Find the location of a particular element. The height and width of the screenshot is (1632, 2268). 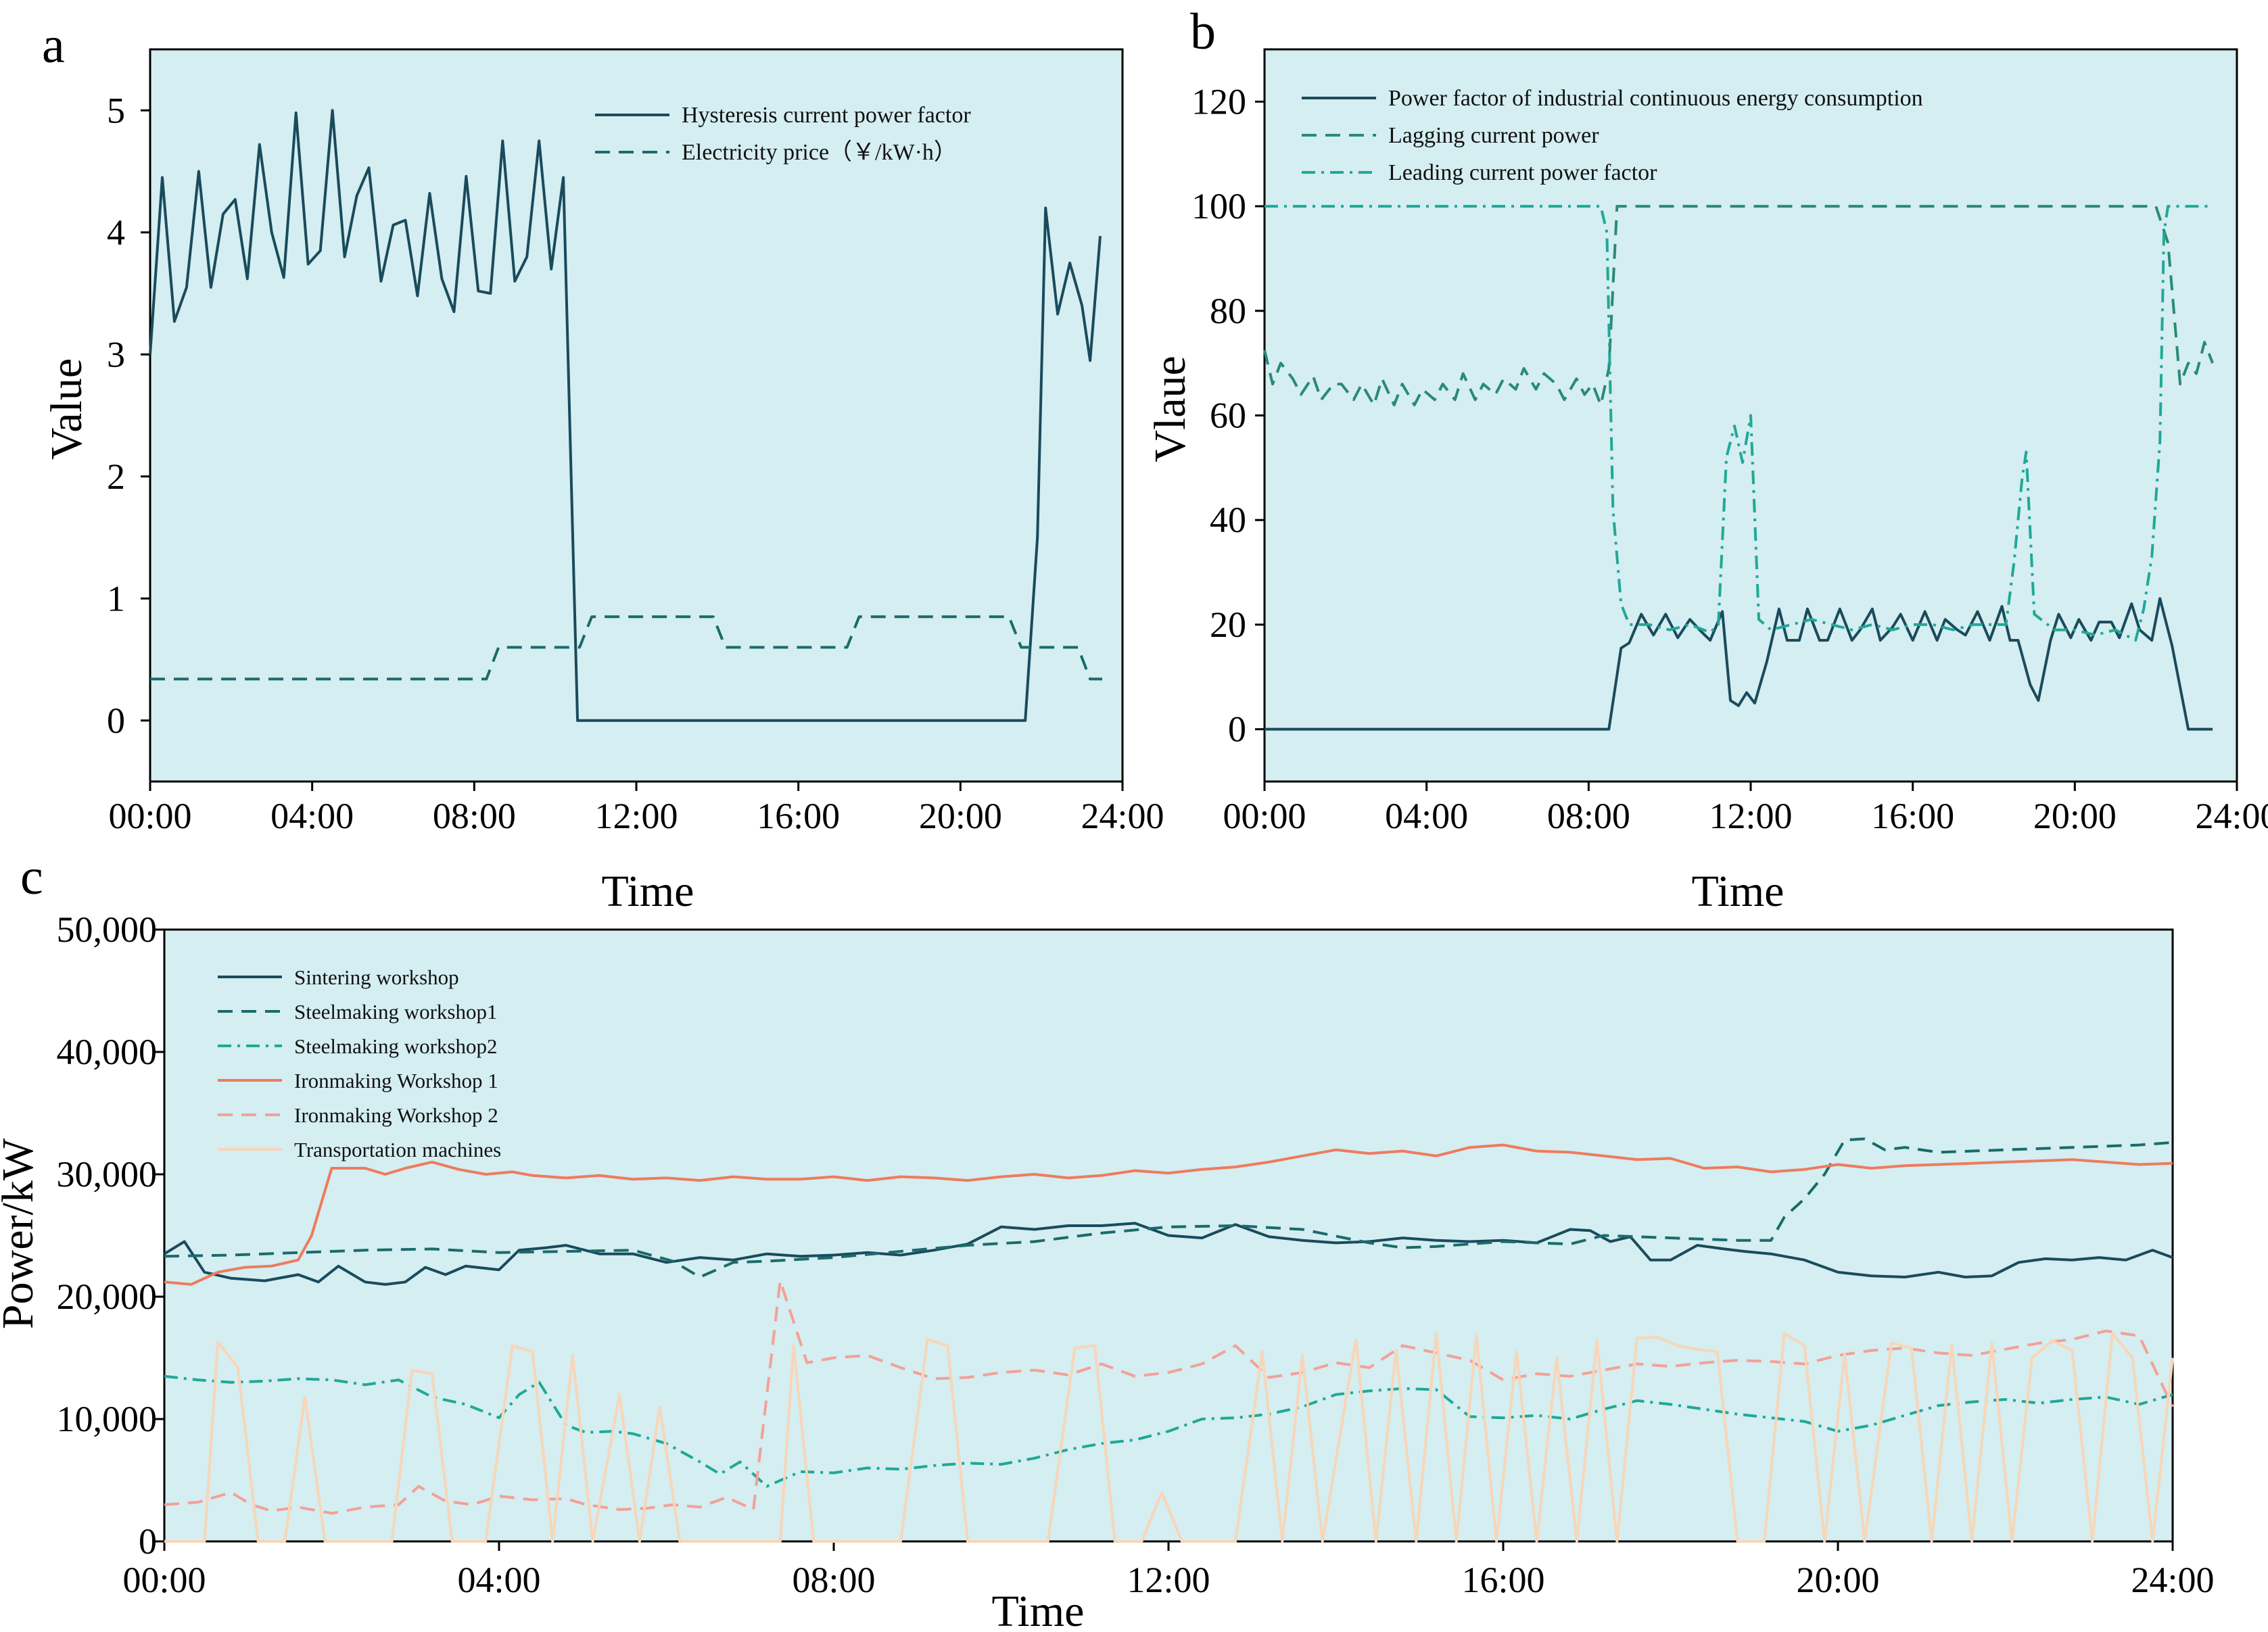

y-tick-label: 60 is located at coordinates (1228, 415).